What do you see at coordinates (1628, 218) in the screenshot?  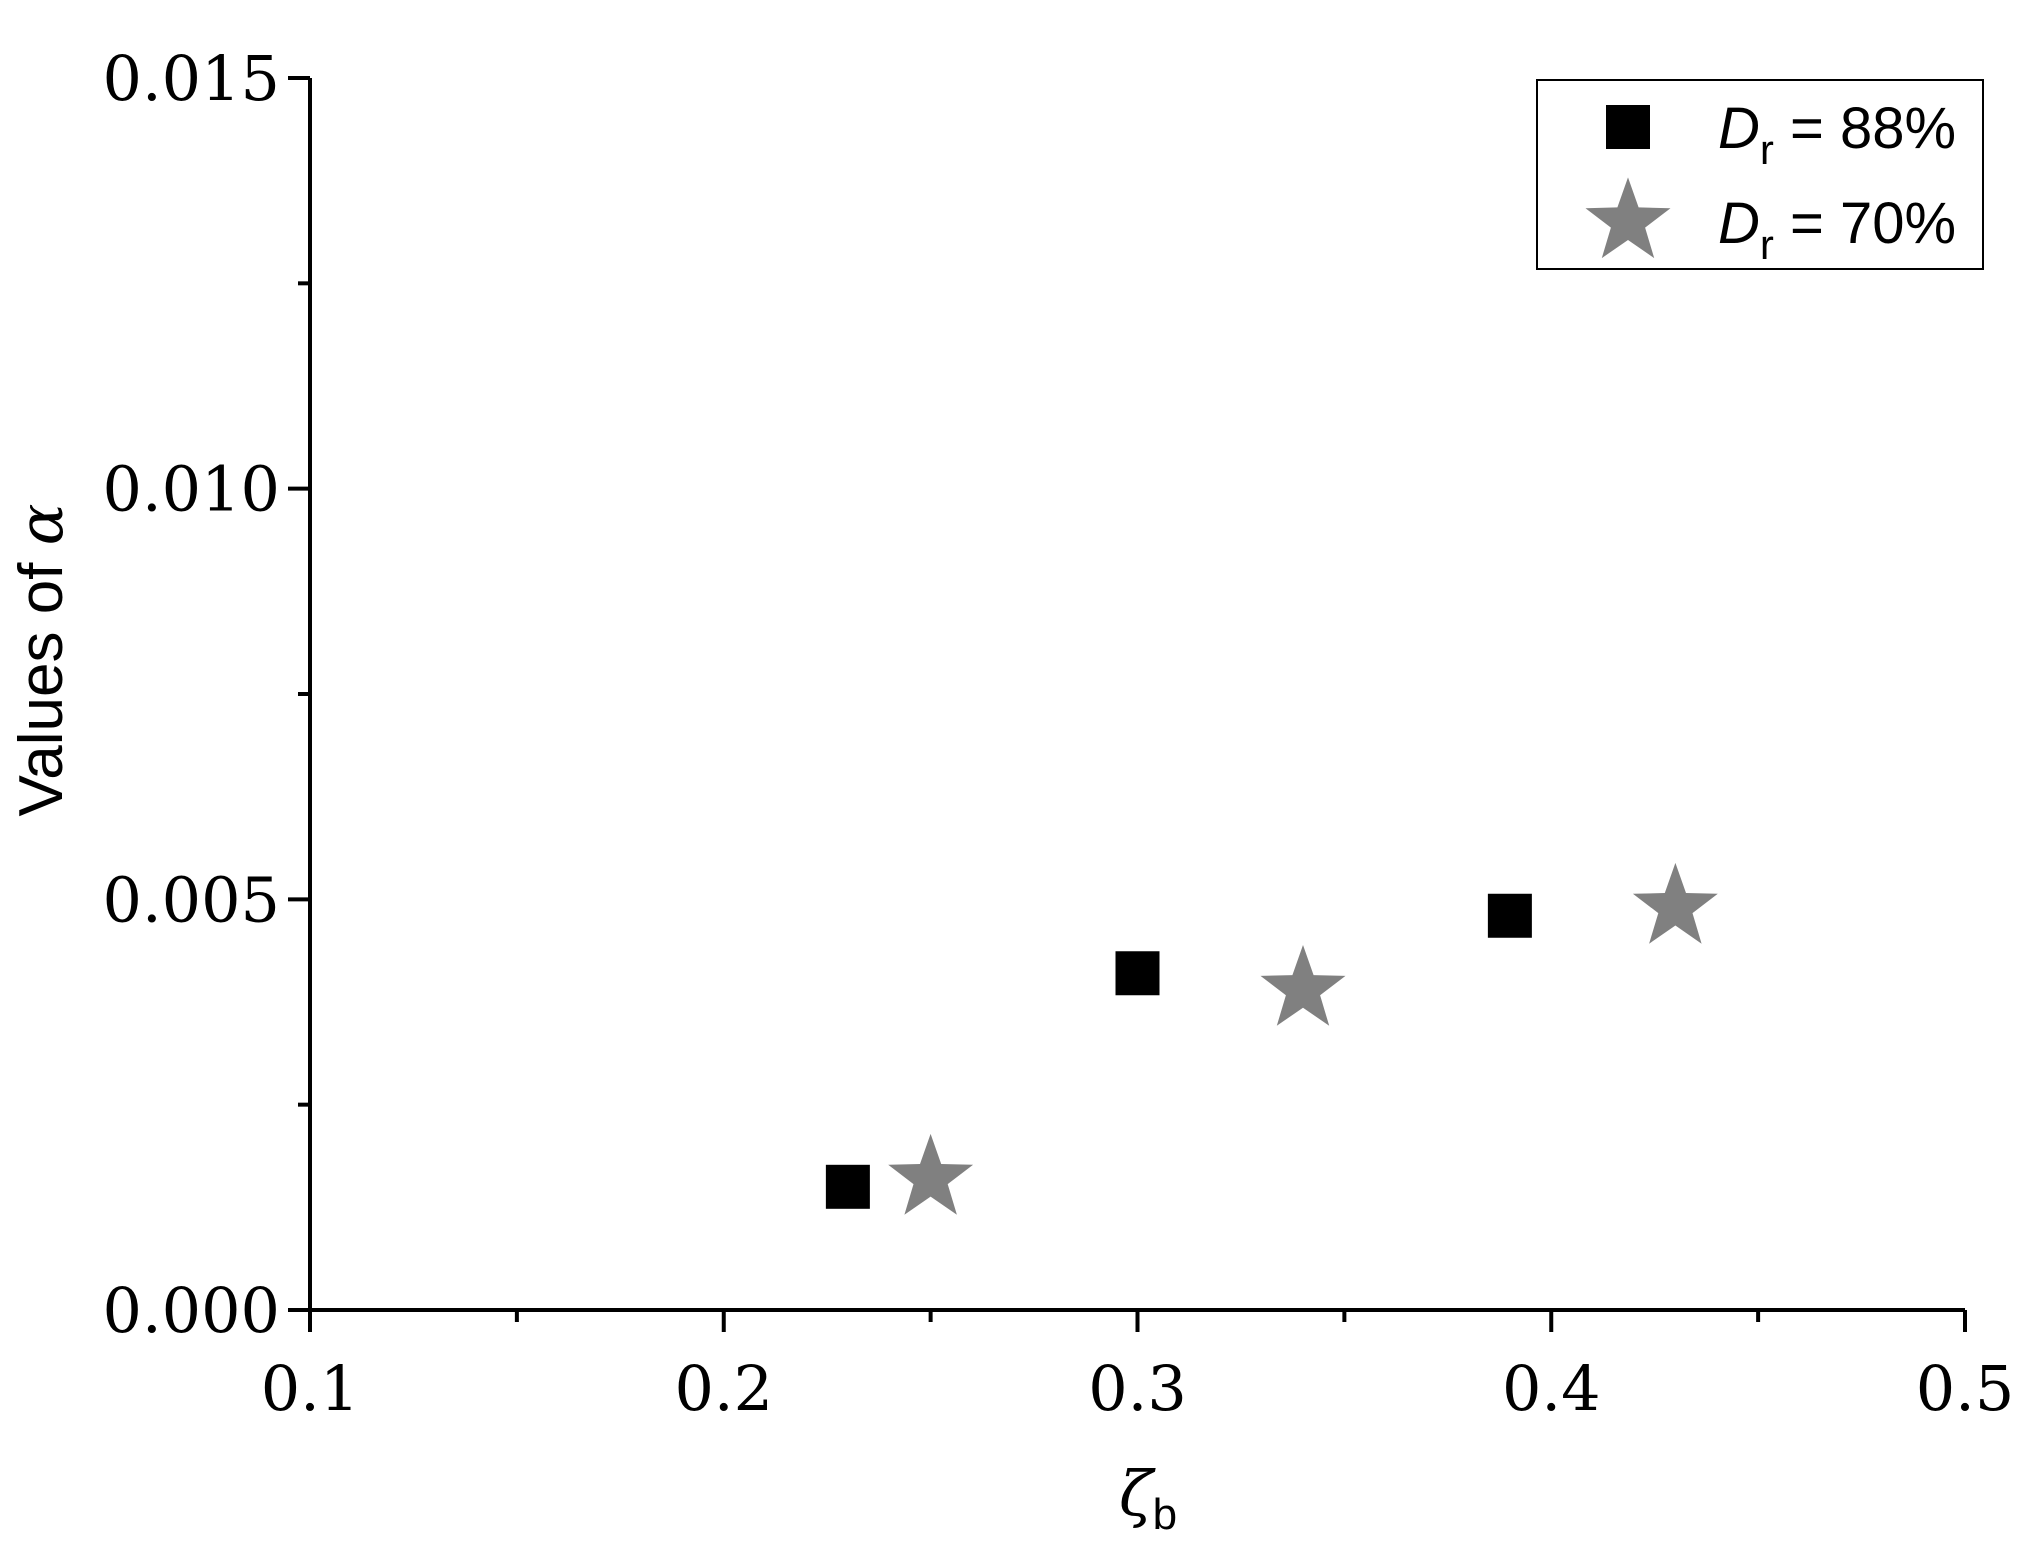 I see `legend-marker-star` at bounding box center [1628, 218].